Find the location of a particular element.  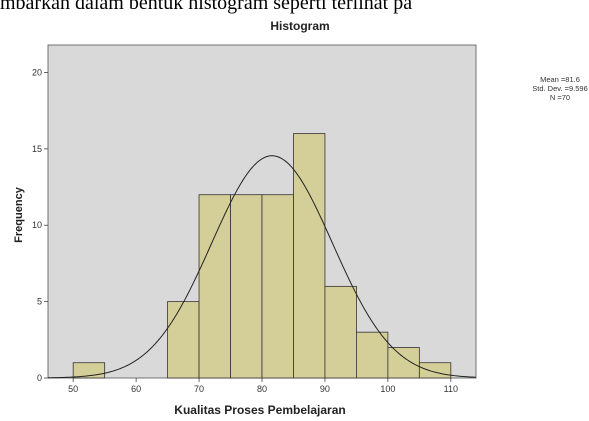

chart-title: Histogram is located at coordinates (299, 26).